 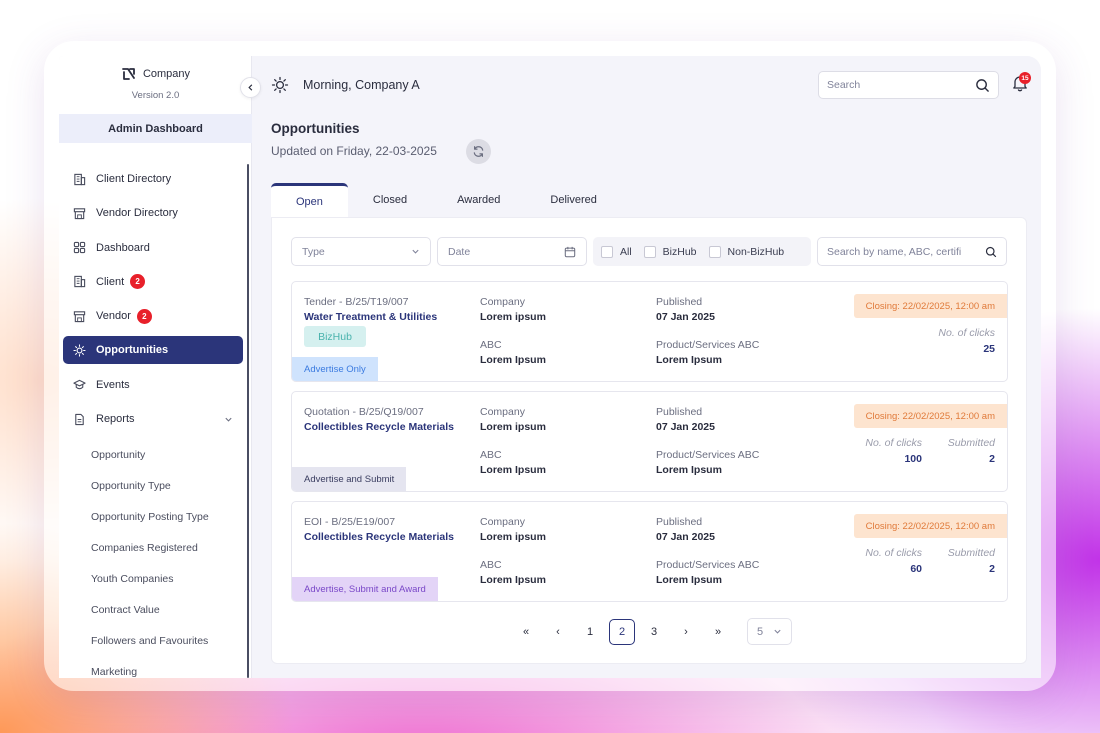 What do you see at coordinates (155, 83) in the screenshot?
I see `brand: Company Version 2.0` at bounding box center [155, 83].